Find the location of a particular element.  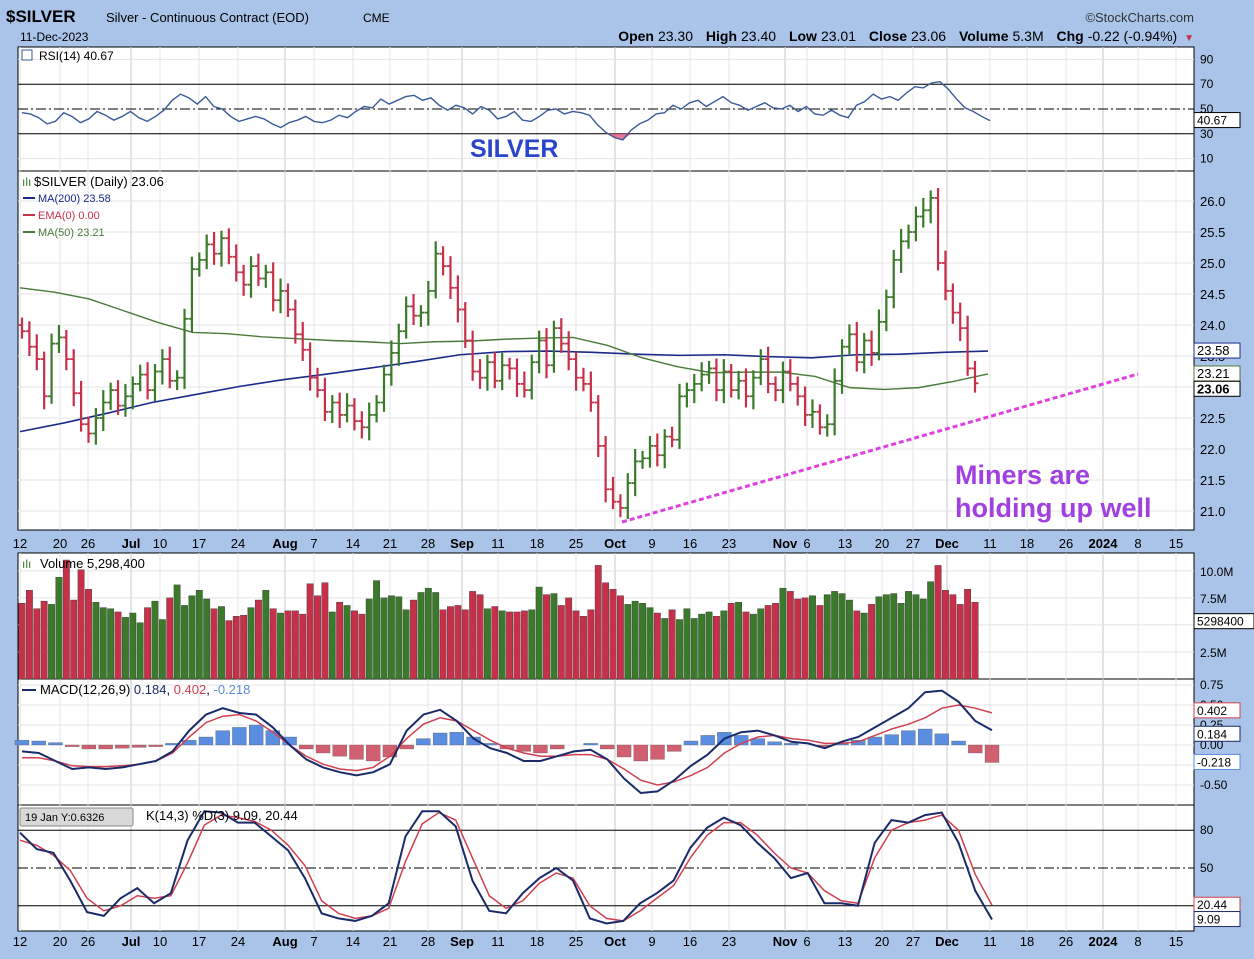

x-tick-label: 11 is located at coordinates (498, 543).